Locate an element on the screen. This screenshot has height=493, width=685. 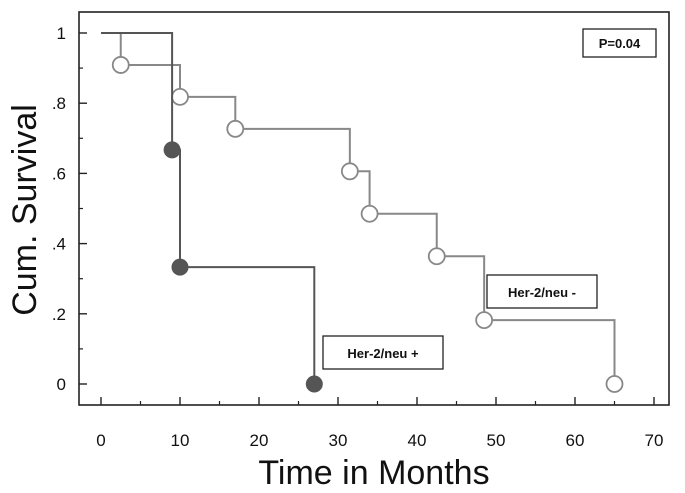
y-tick-label: 1 is located at coordinates (61, 33).